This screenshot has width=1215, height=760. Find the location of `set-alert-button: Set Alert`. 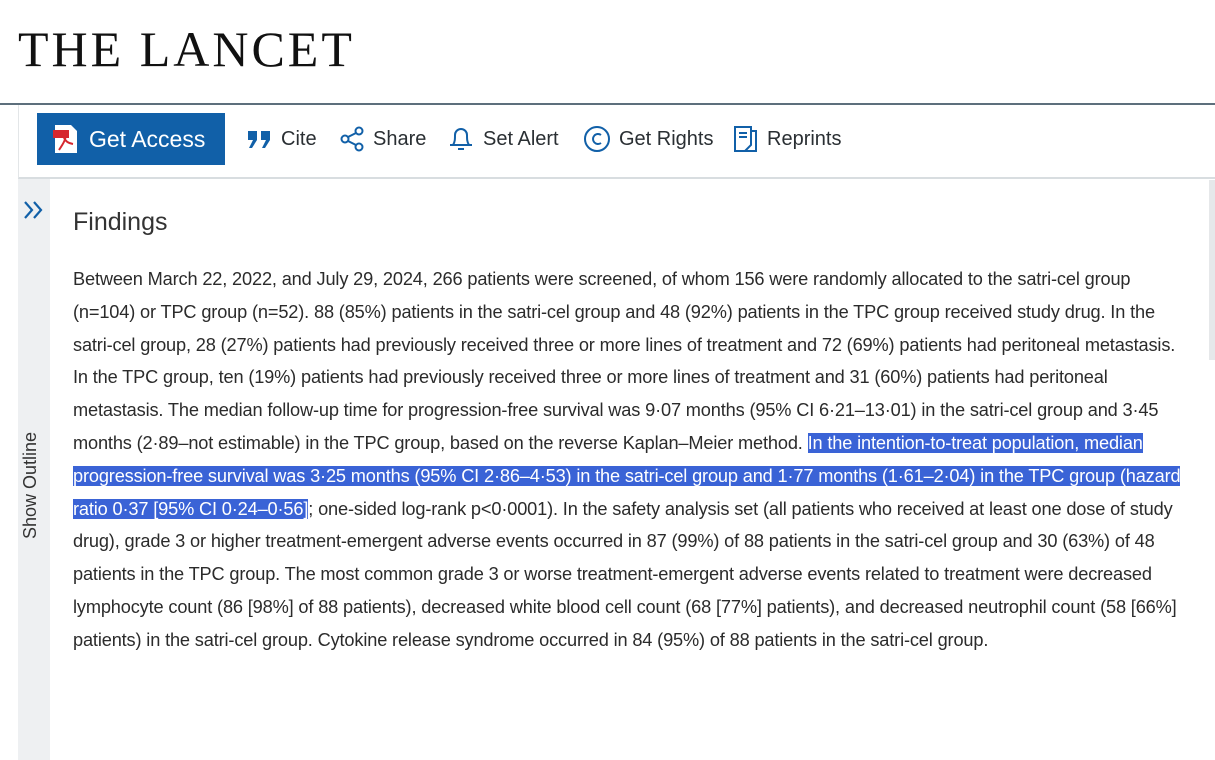

set-alert-button: Set Alert is located at coordinates (503, 139).